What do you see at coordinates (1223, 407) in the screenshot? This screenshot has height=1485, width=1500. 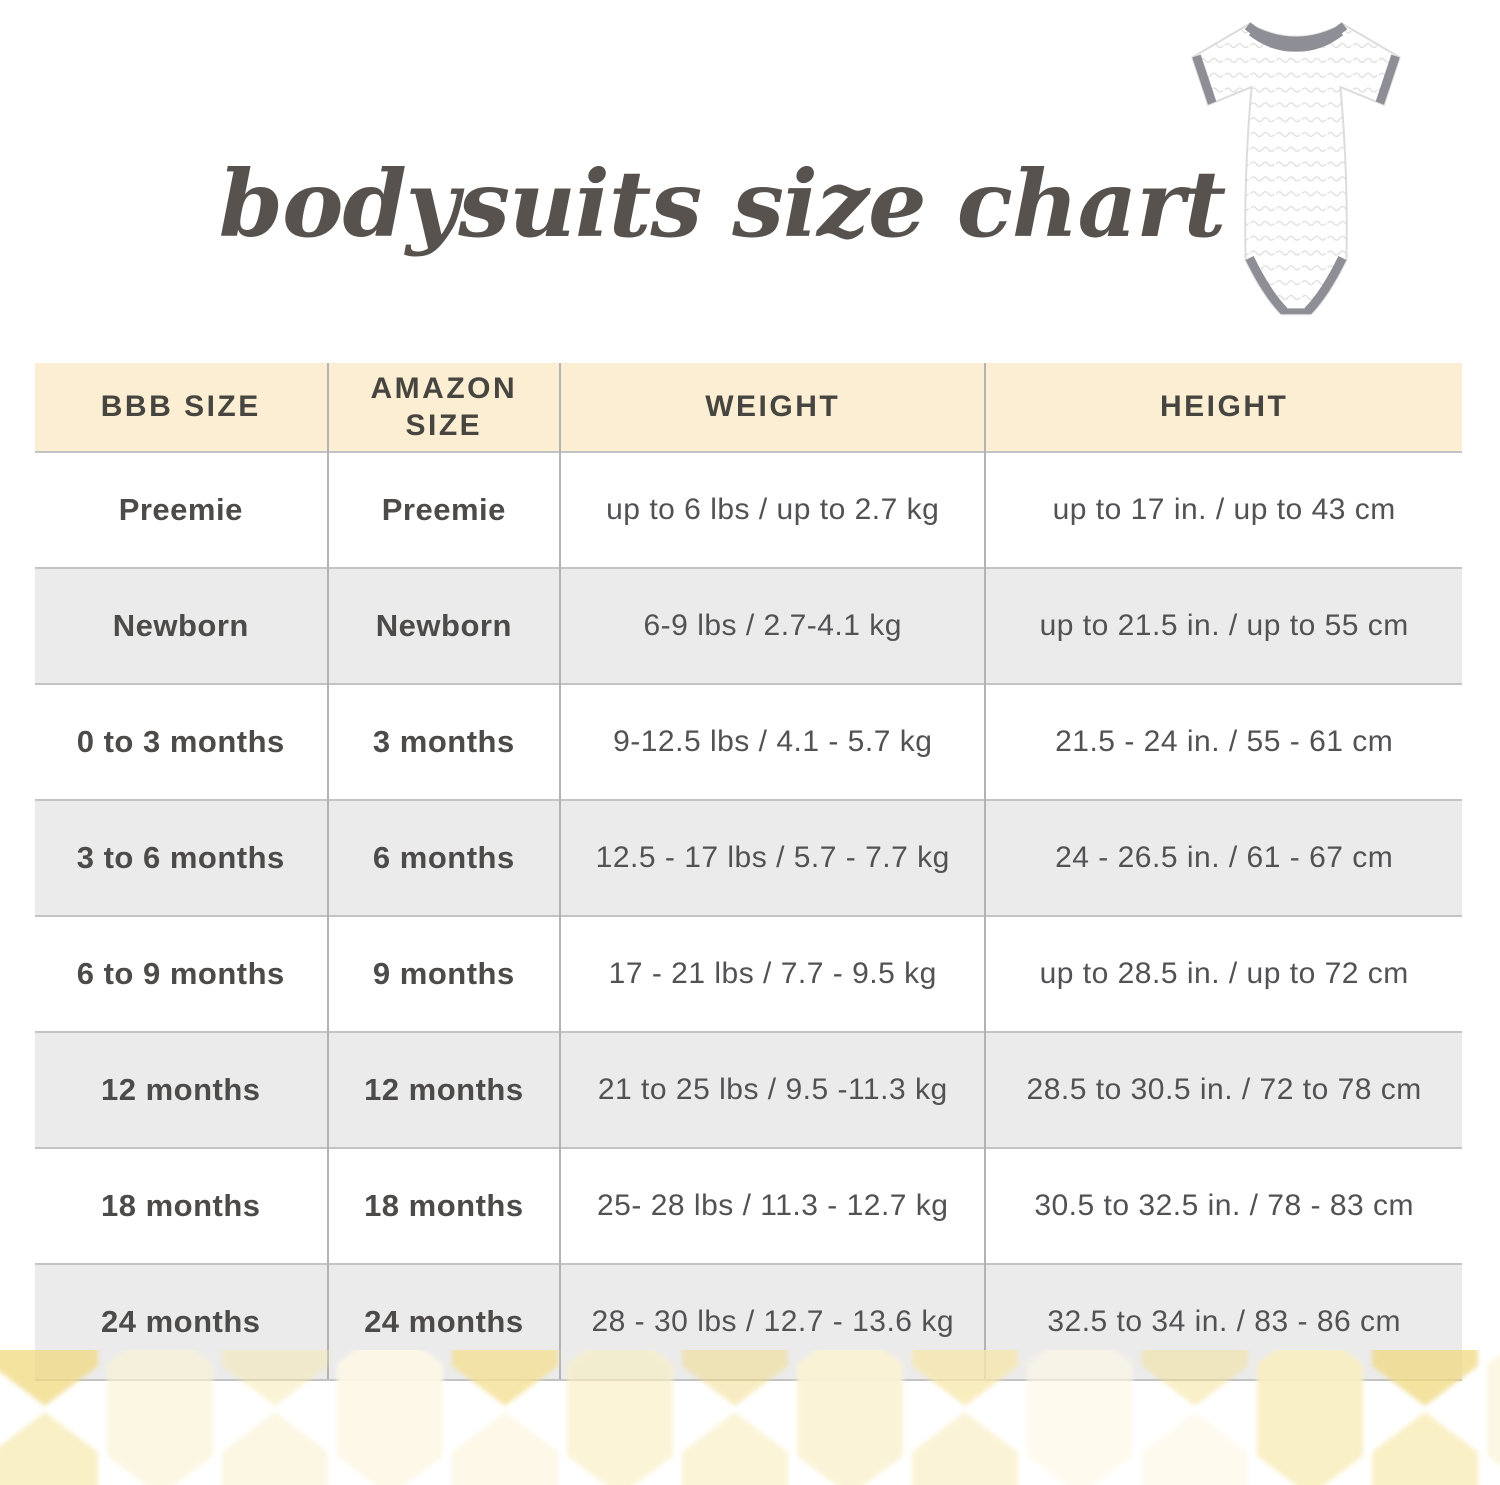 I see `column-header-height: HEIGHT` at bounding box center [1223, 407].